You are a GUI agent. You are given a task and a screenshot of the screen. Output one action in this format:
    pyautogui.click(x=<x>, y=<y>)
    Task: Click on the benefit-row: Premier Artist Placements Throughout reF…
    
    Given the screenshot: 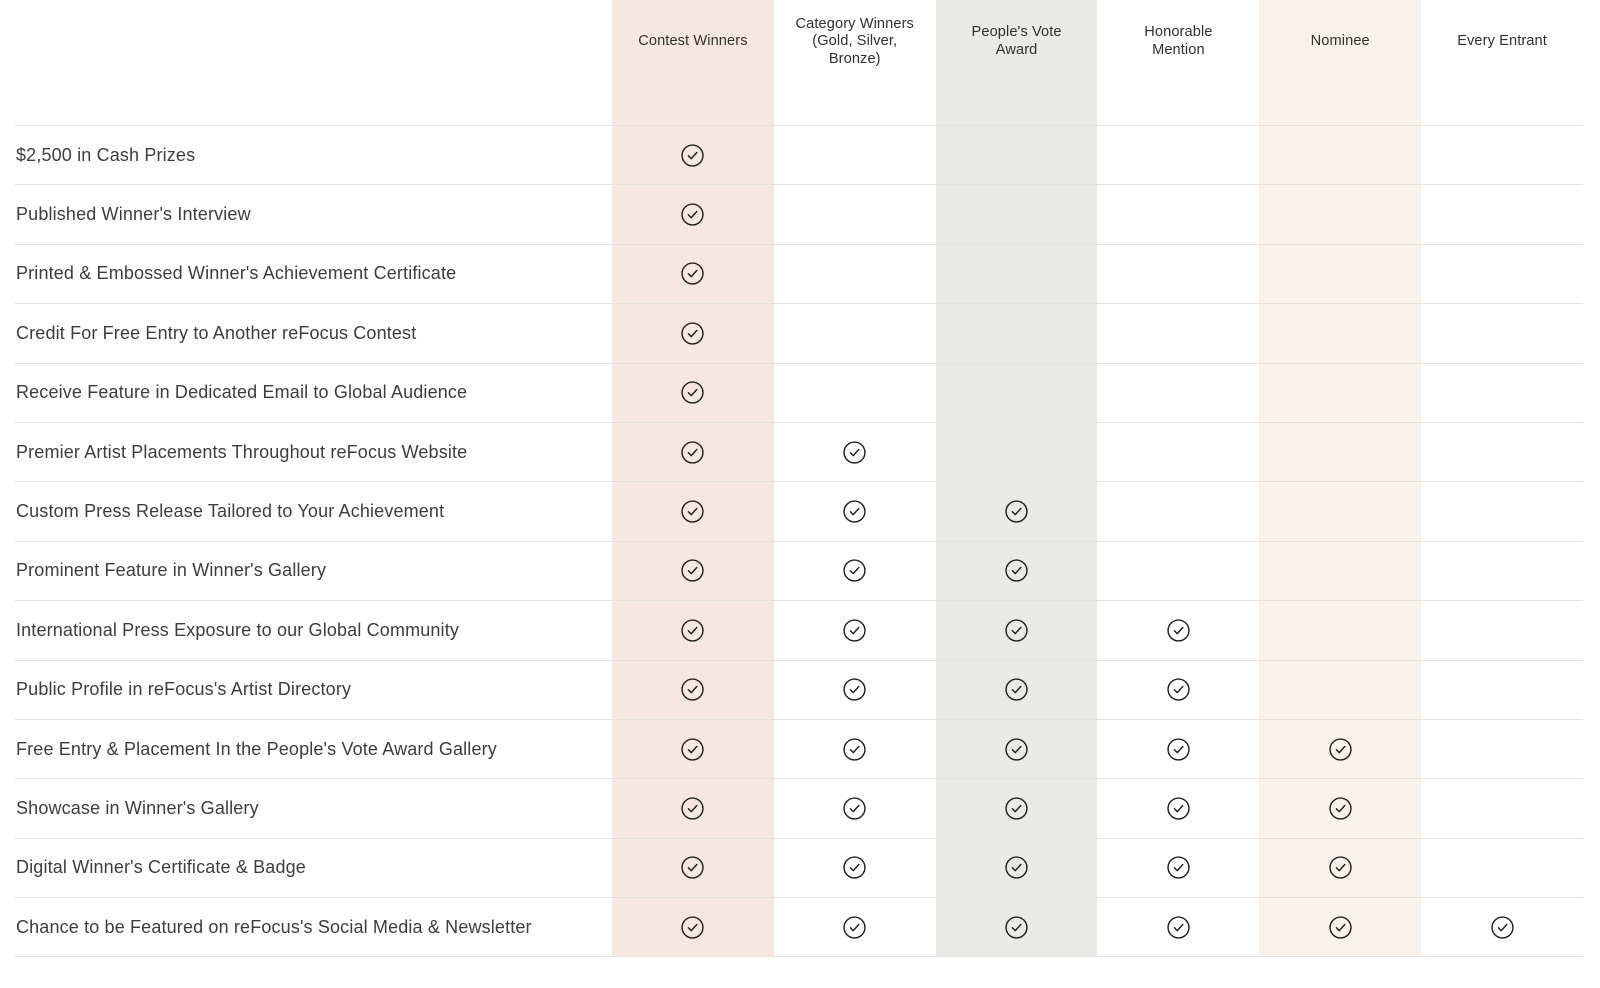 What is the action you would take?
    pyautogui.click(x=799, y=451)
    